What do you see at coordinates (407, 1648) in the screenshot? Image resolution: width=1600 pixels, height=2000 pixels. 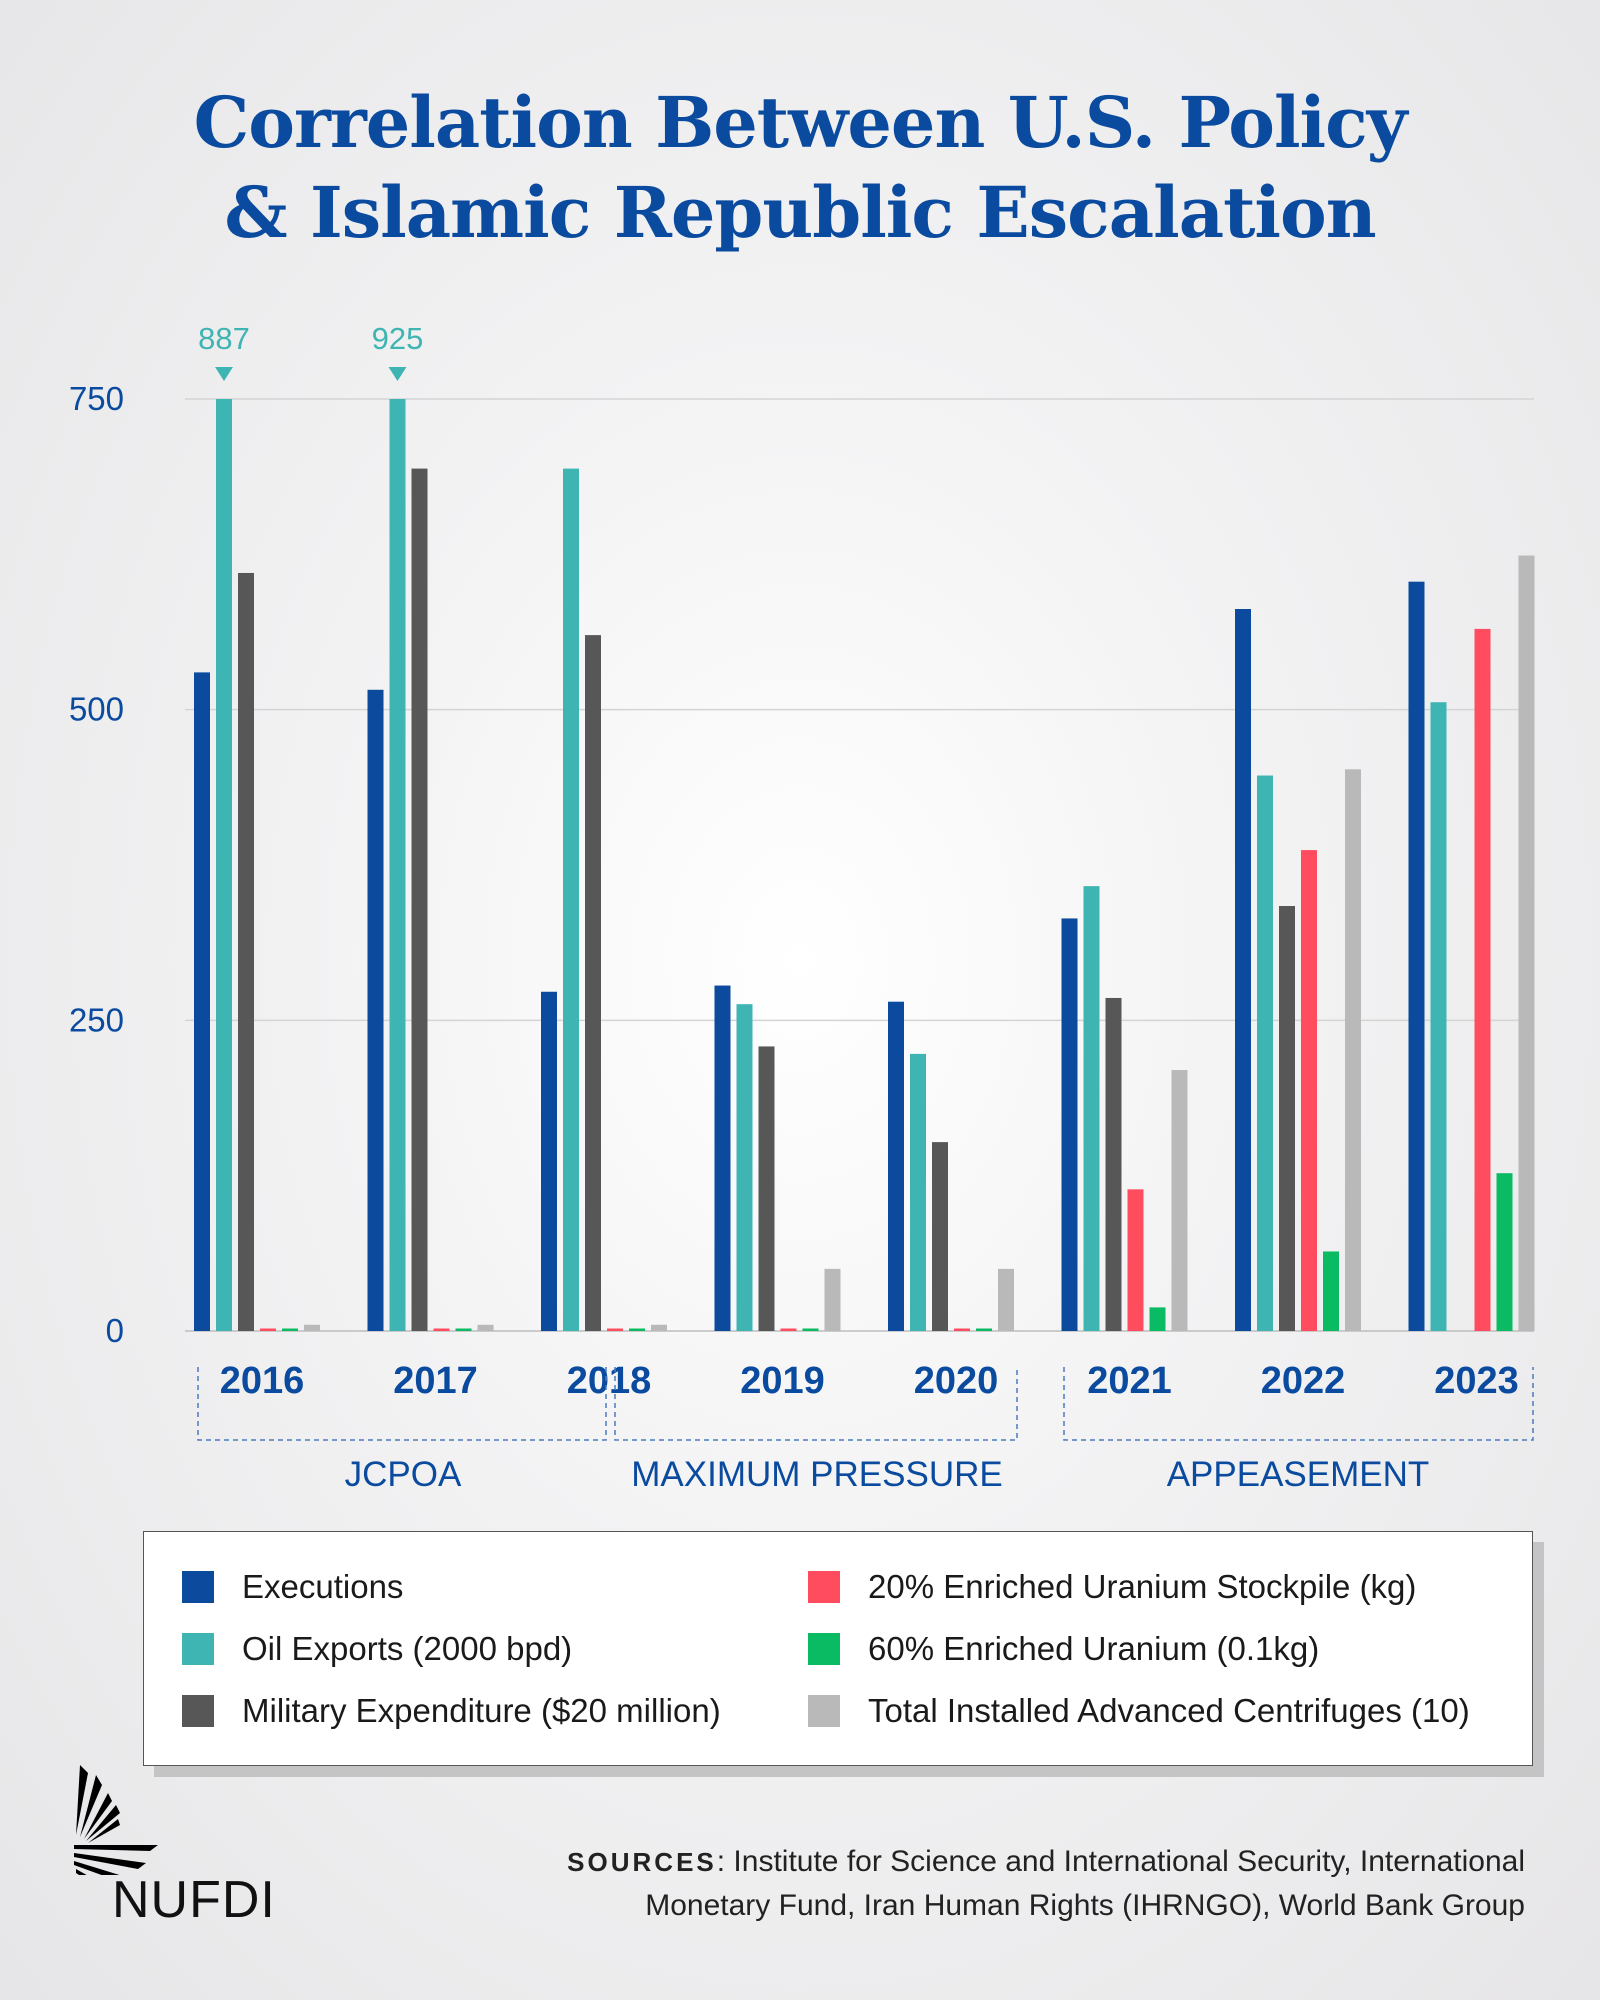 I see `legend-label: Oil Exports (2000 bpd)` at bounding box center [407, 1648].